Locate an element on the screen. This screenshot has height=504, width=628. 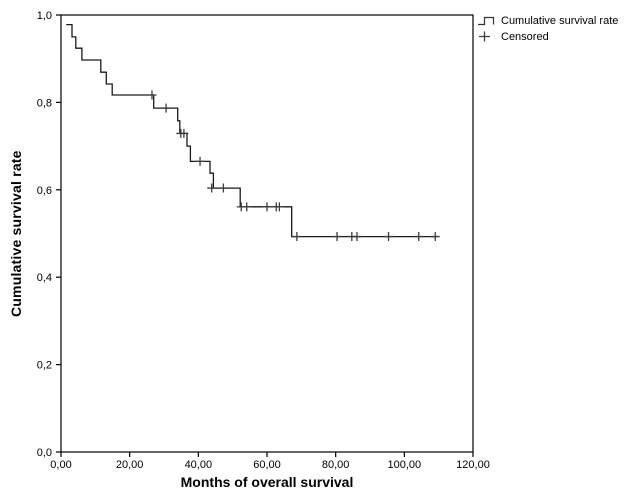
y-tick-label: 0,0 is located at coordinates (44, 453).